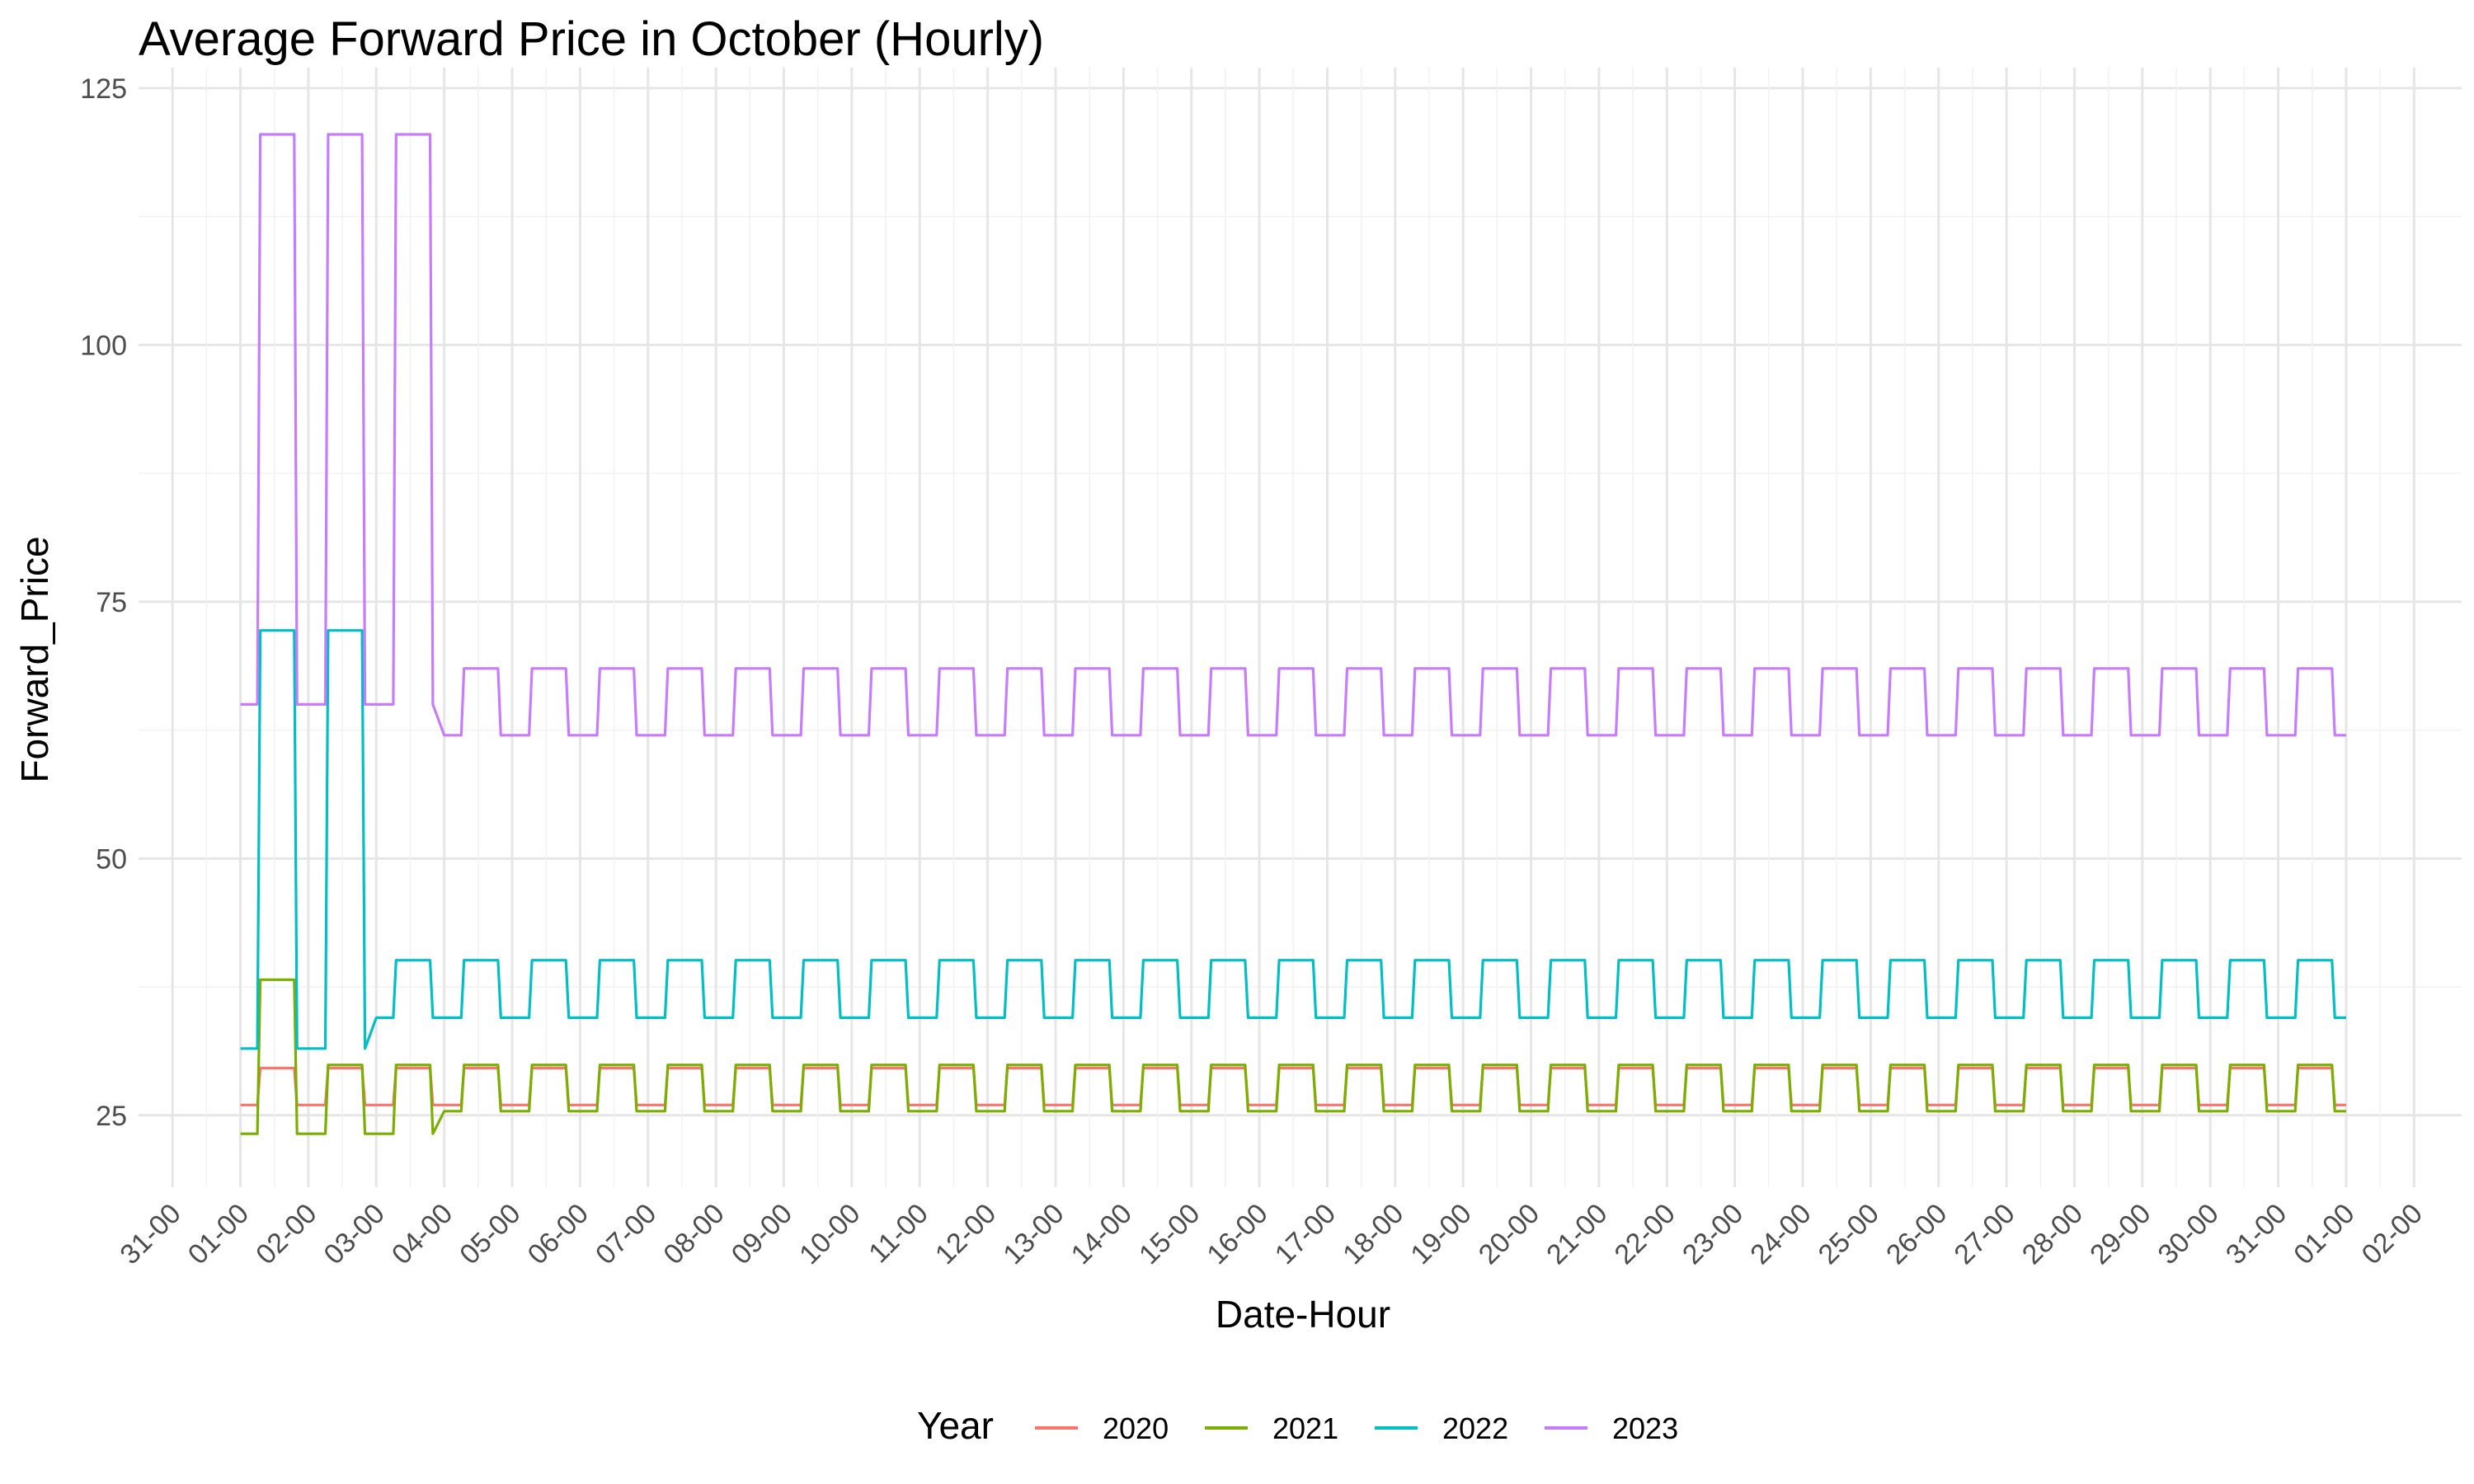 The height and width of the screenshot is (1484, 2474). What do you see at coordinates (693, 1234) in the screenshot?
I see `x-tick-label: 08-00` at bounding box center [693, 1234].